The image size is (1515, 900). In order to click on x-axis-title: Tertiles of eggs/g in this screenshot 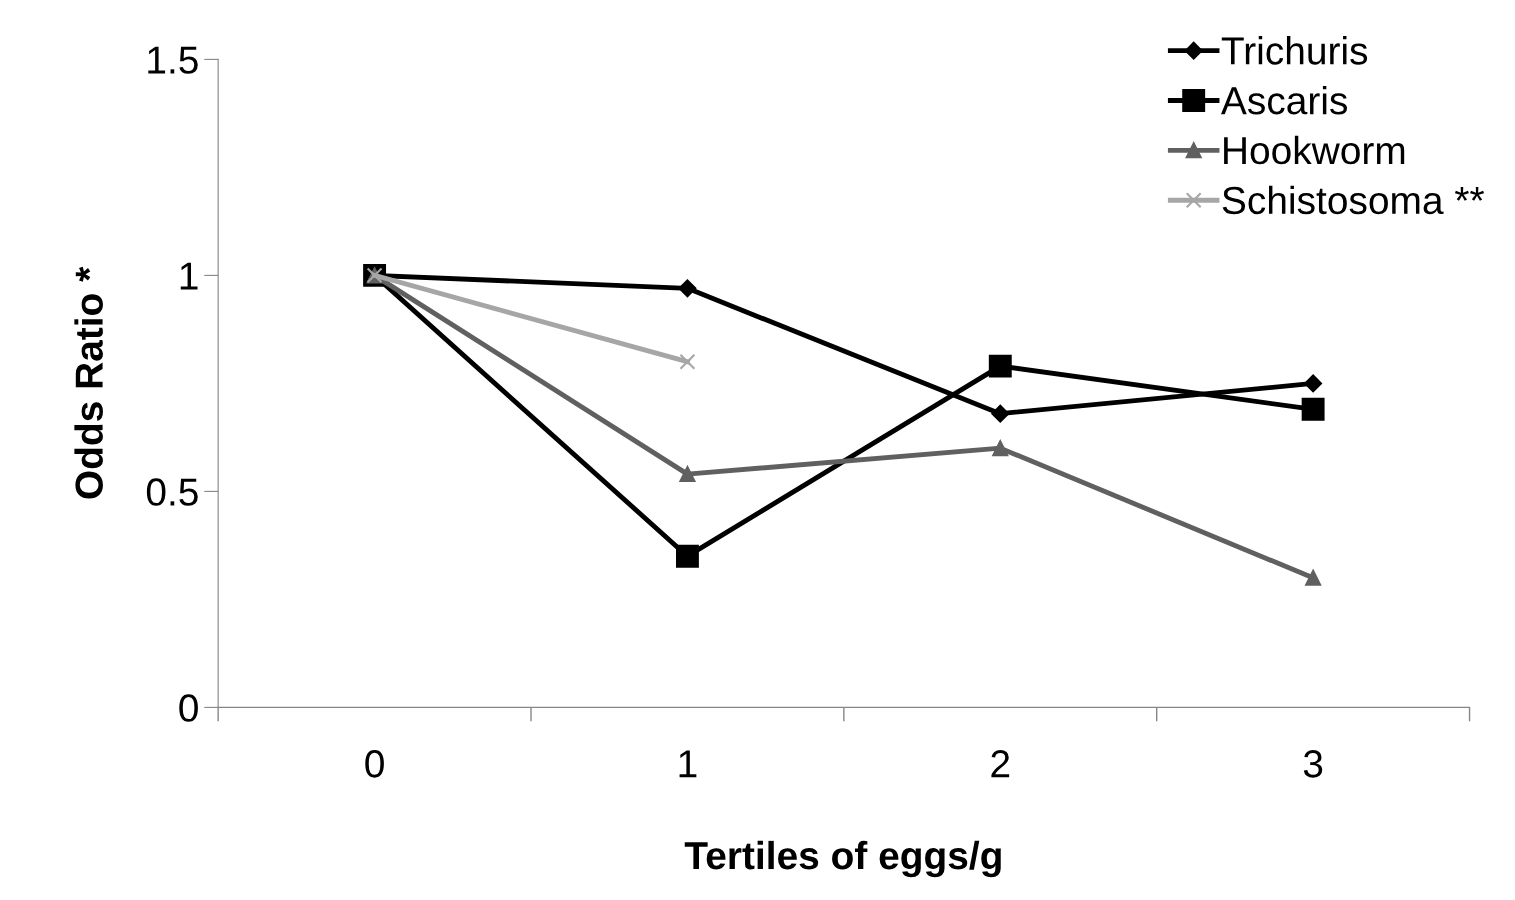, I will do `click(842, 859)`.